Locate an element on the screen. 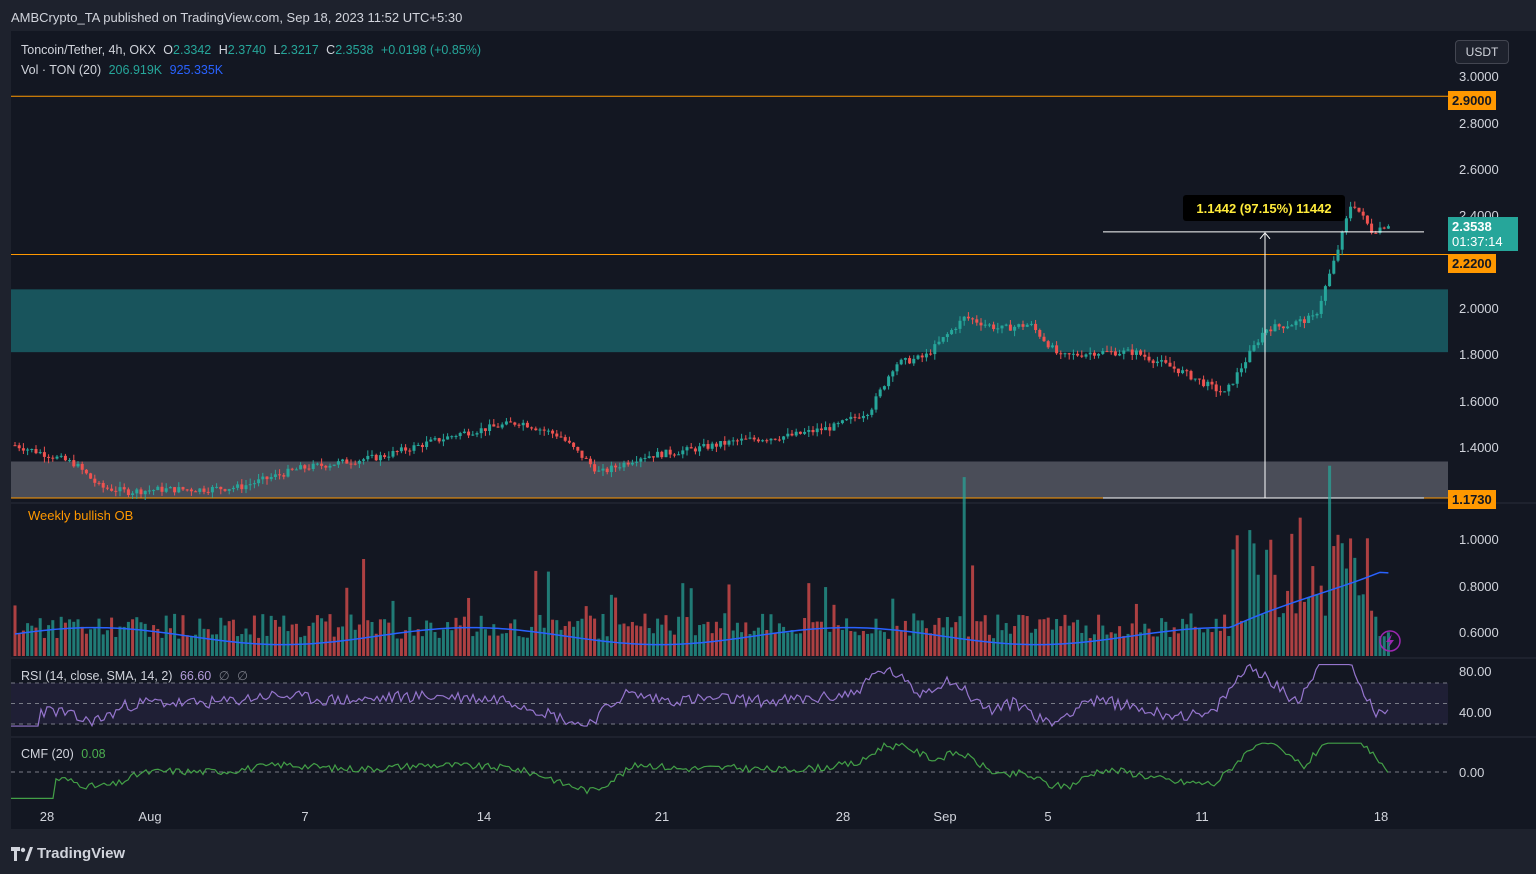 Image resolution: width=1536 pixels, height=874 pixels. legend-symbol: Toncoin/Tether, 4h, OKX is located at coordinates (88, 50).